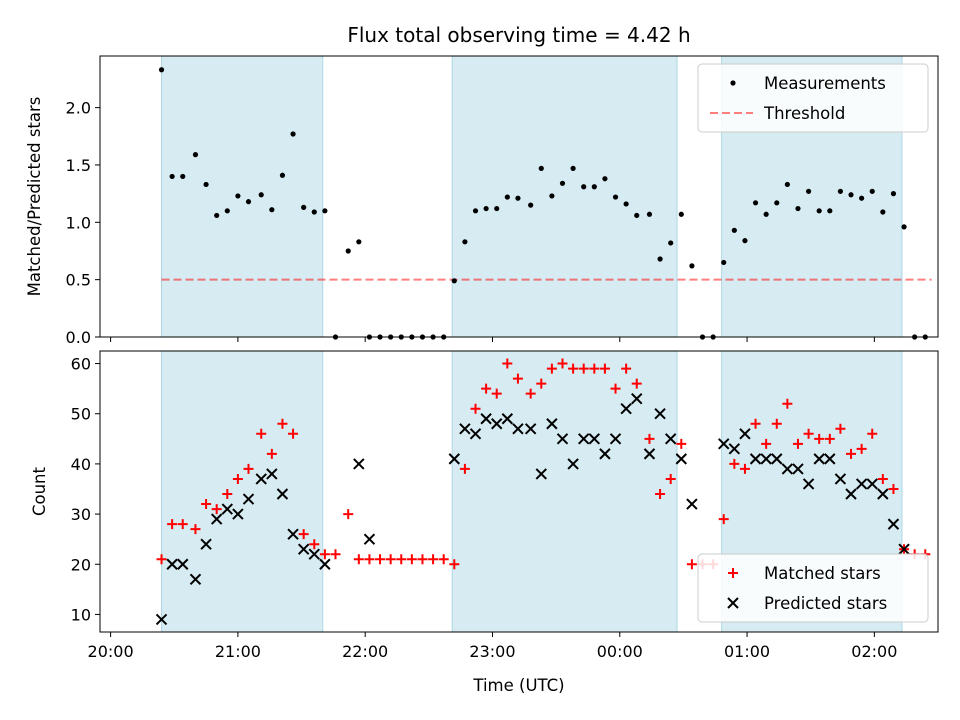 Image resolution: width=960 pixels, height=720 pixels. Describe the element at coordinates (78, 108) in the screenshot. I see `y-tick-label: 2.0` at that location.